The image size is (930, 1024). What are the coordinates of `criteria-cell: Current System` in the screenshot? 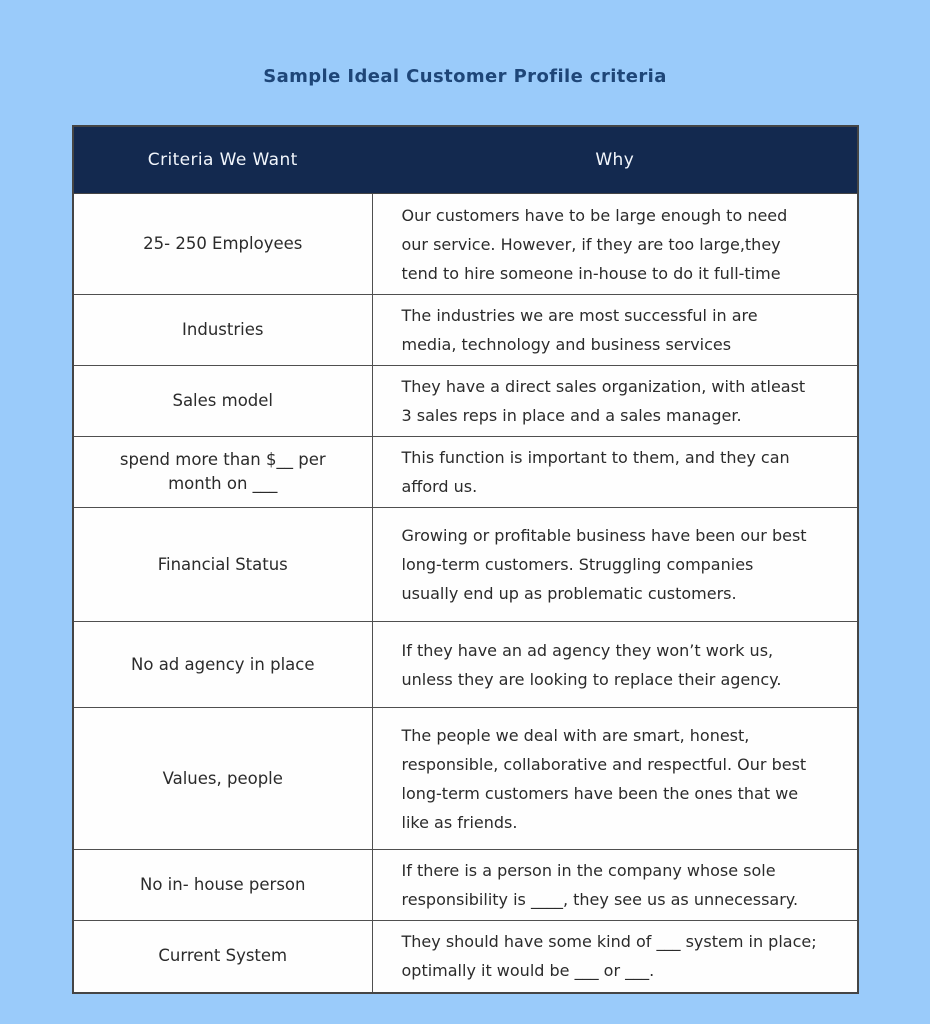 It's located at (222, 956).